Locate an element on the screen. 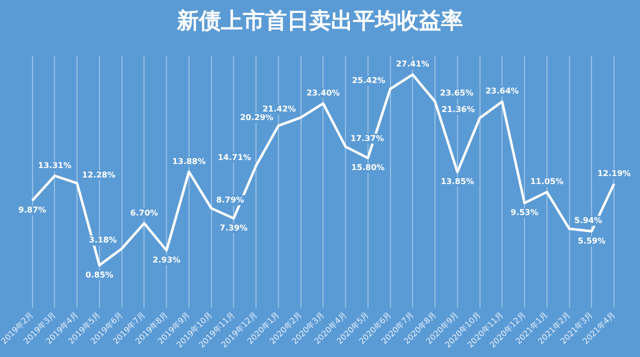  data-label: 13.31% is located at coordinates (55, 165).